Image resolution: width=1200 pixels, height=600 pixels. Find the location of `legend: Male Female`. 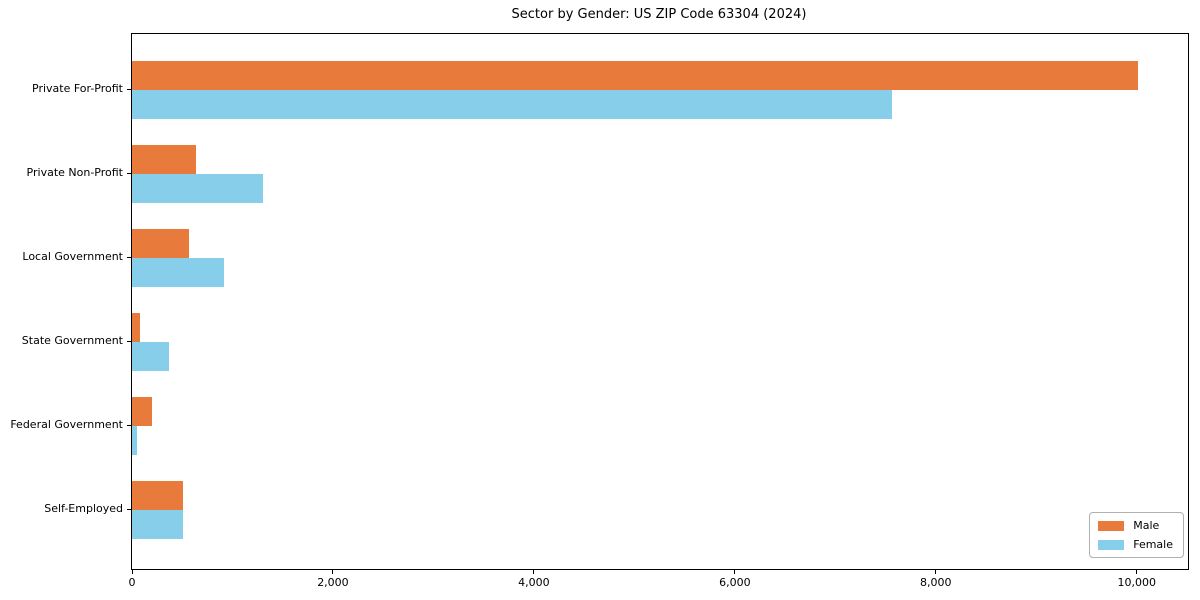

legend: Male Female is located at coordinates (1136, 535).